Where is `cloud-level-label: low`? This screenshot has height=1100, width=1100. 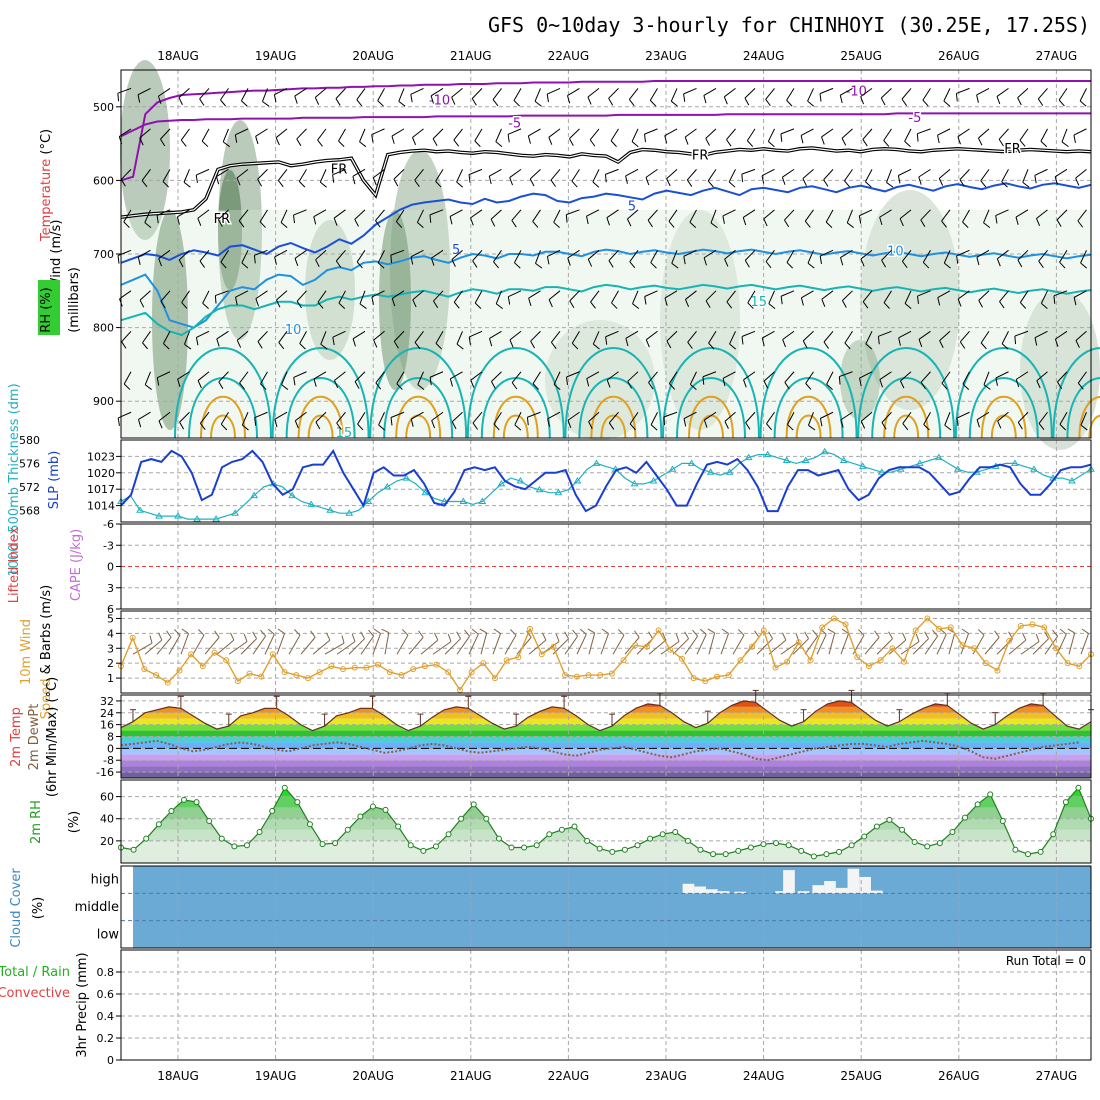 cloud-level-label: low is located at coordinates (108, 934).